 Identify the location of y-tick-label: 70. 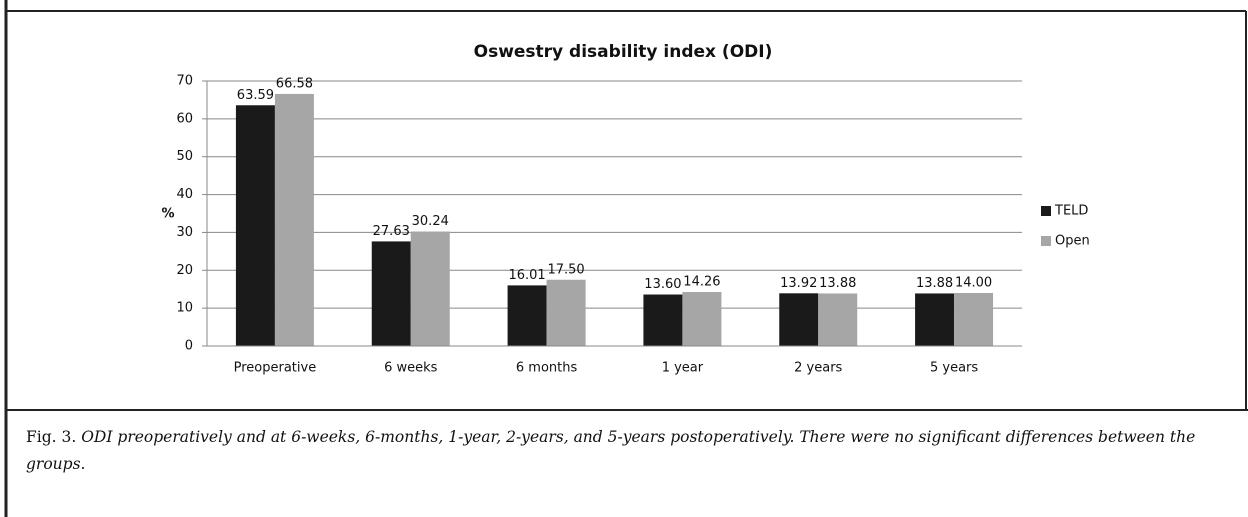
(184, 81).